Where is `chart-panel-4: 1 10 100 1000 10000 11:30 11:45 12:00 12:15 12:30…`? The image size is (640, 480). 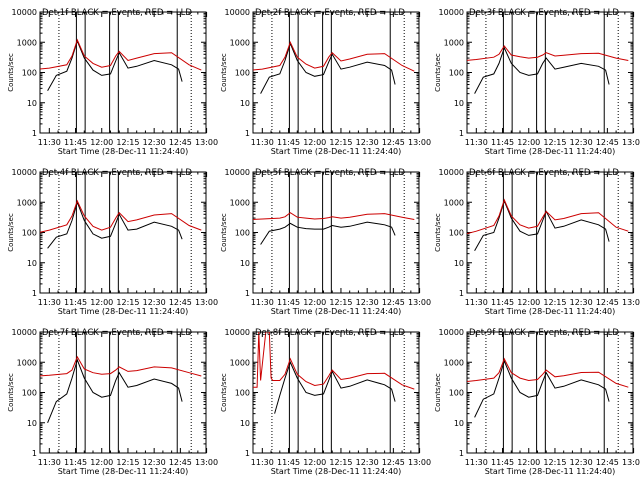 chart-panel-4: 1 10 100 1000 10000 11:30 11:45 12:00 12:15 12:30… is located at coordinates (112, 242).